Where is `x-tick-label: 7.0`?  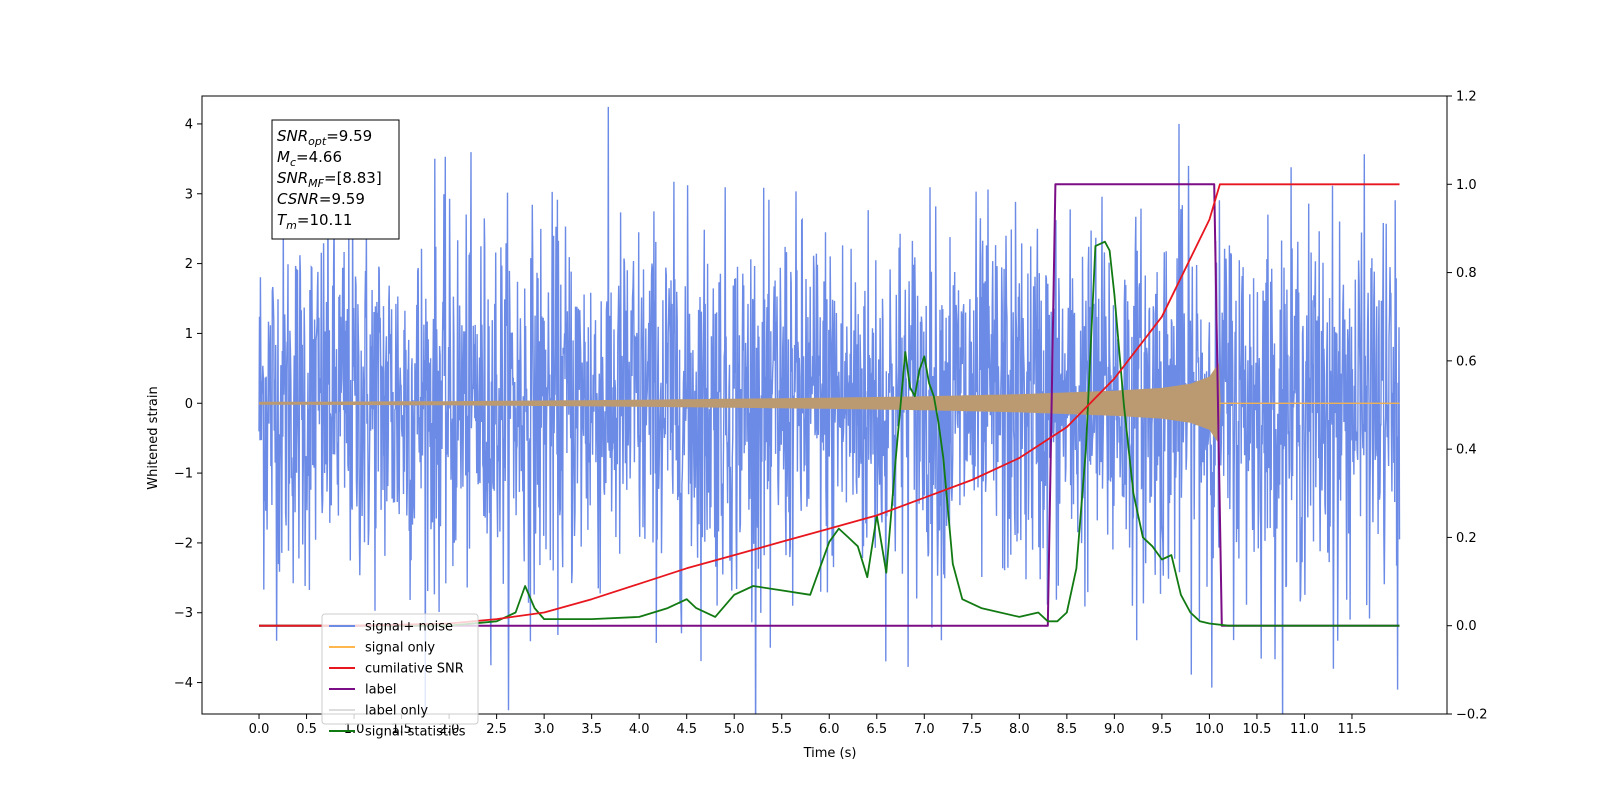
x-tick-label: 7.0 is located at coordinates (924, 729).